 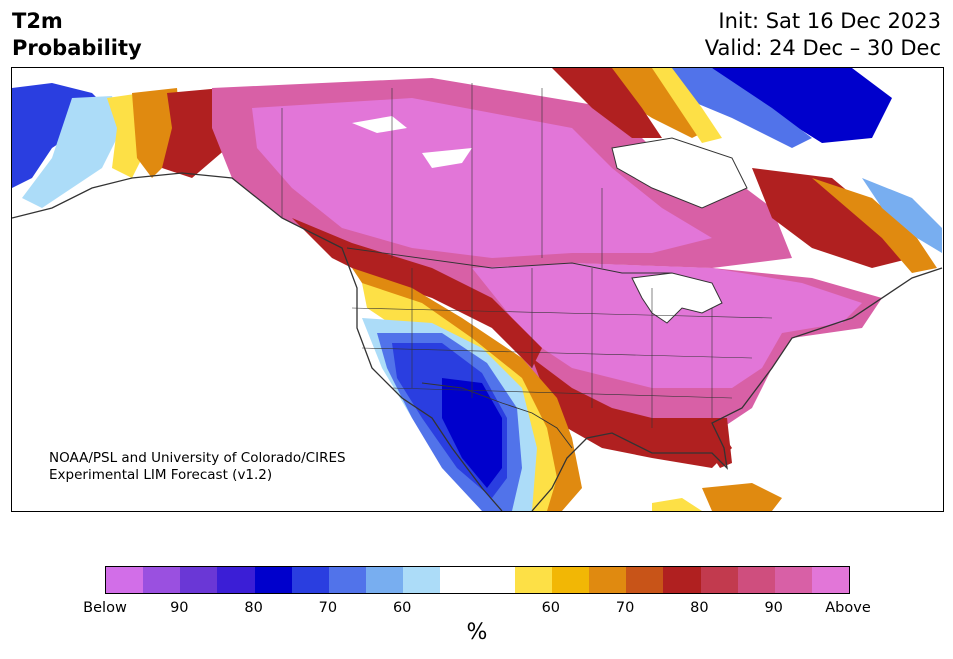 I want to click on state-borders, so click(x=562, y=348).